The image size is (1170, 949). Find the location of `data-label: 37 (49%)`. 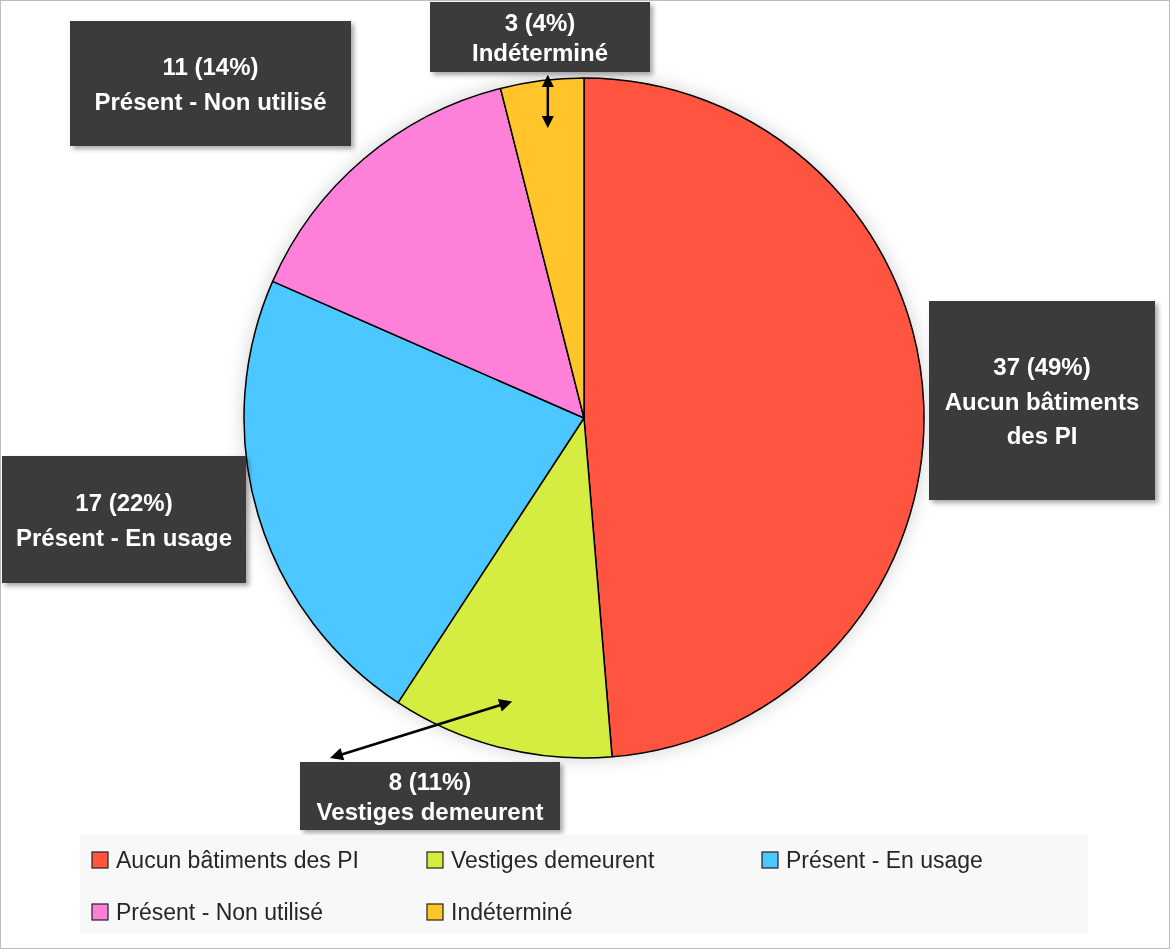

data-label: 37 (49%) is located at coordinates (1042, 366).